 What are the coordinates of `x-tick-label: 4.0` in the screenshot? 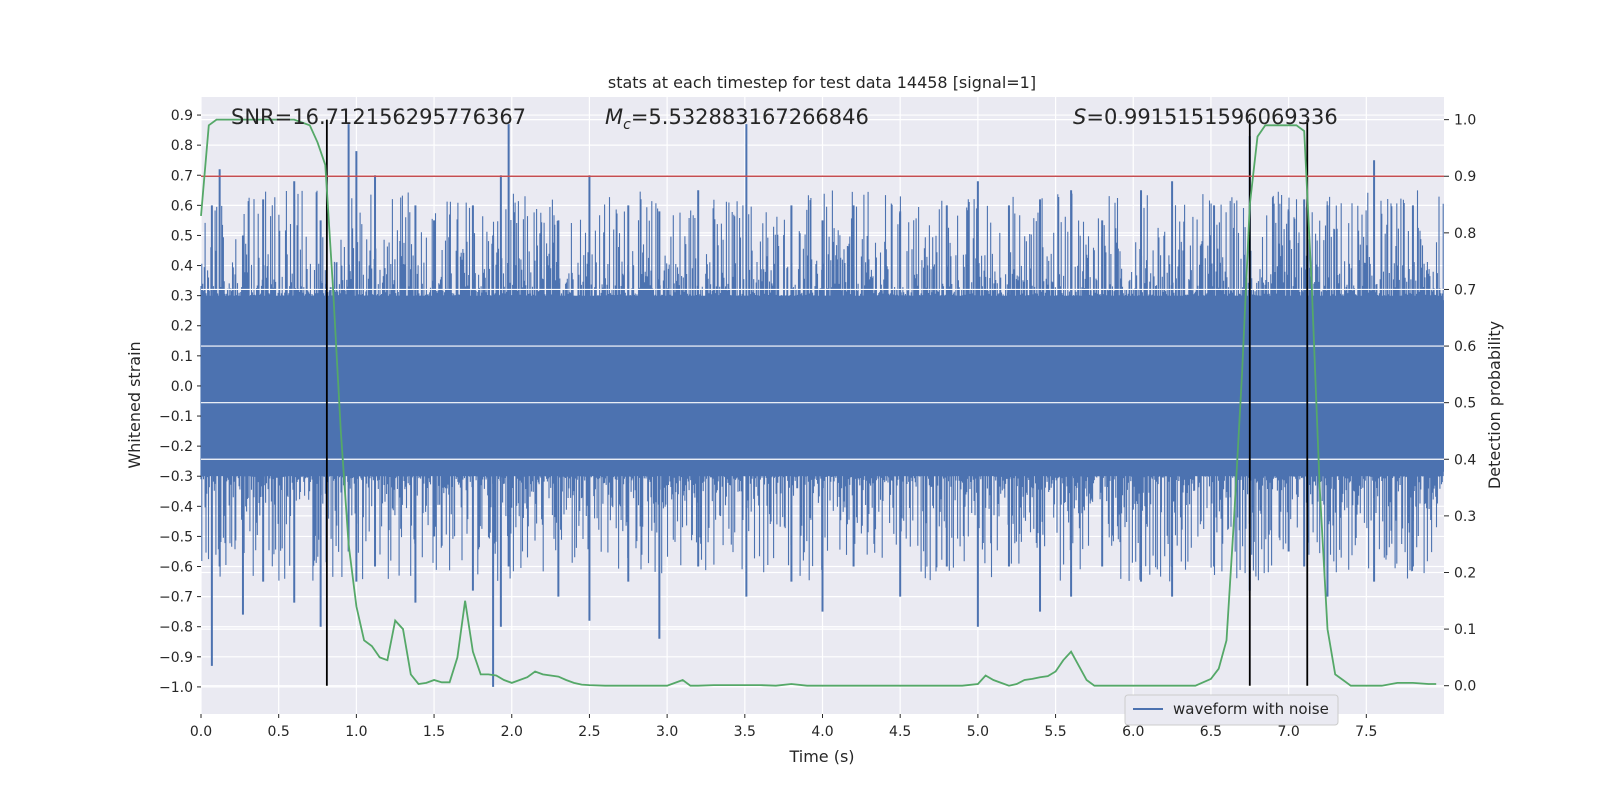 It's located at (822, 732).